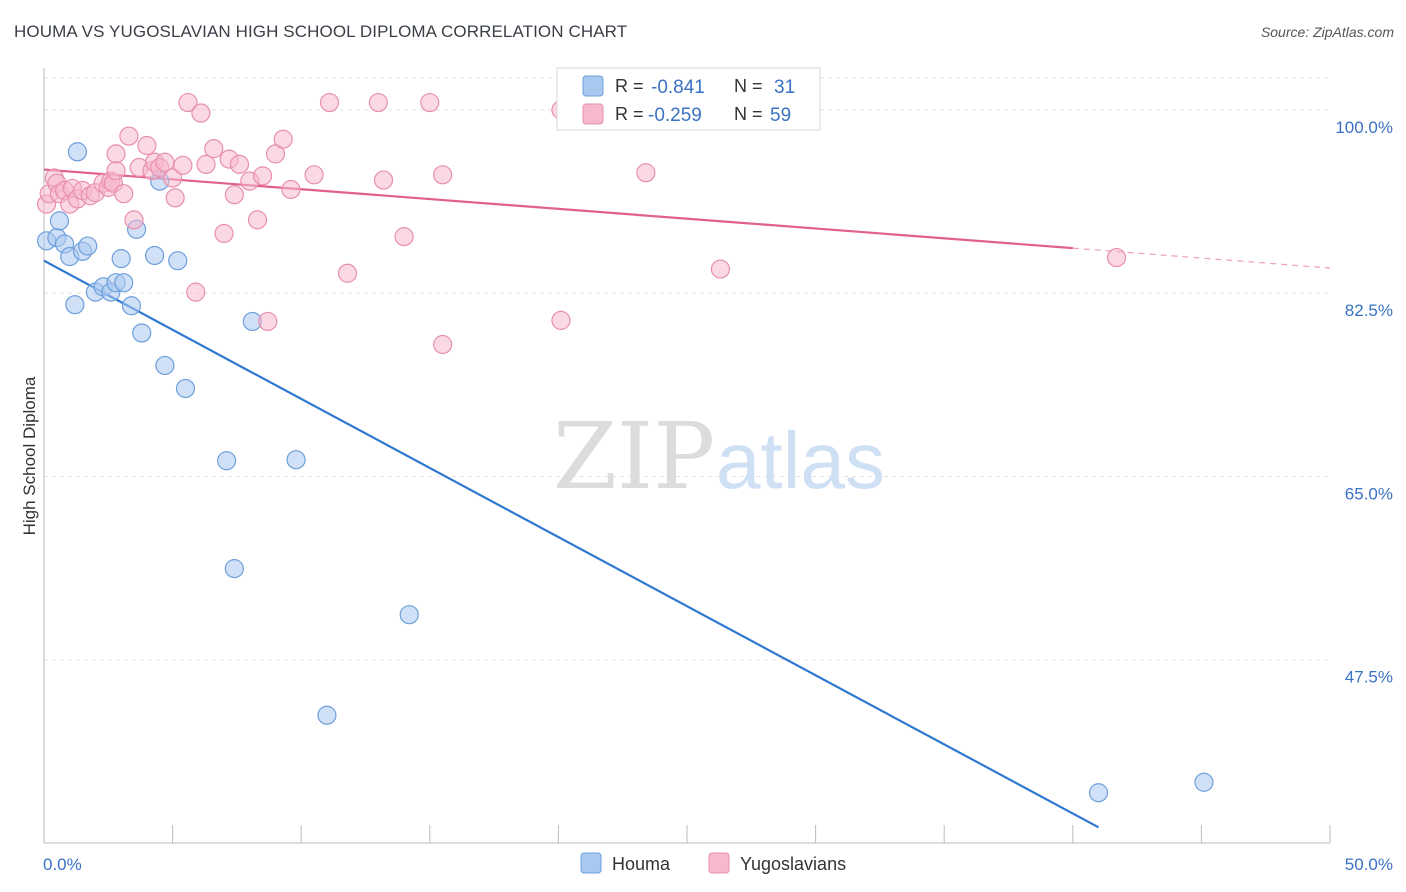 The image size is (1406, 892). What do you see at coordinates (1327, 32) in the screenshot?
I see `source-credit: Source: ZipAtlas.com` at bounding box center [1327, 32].